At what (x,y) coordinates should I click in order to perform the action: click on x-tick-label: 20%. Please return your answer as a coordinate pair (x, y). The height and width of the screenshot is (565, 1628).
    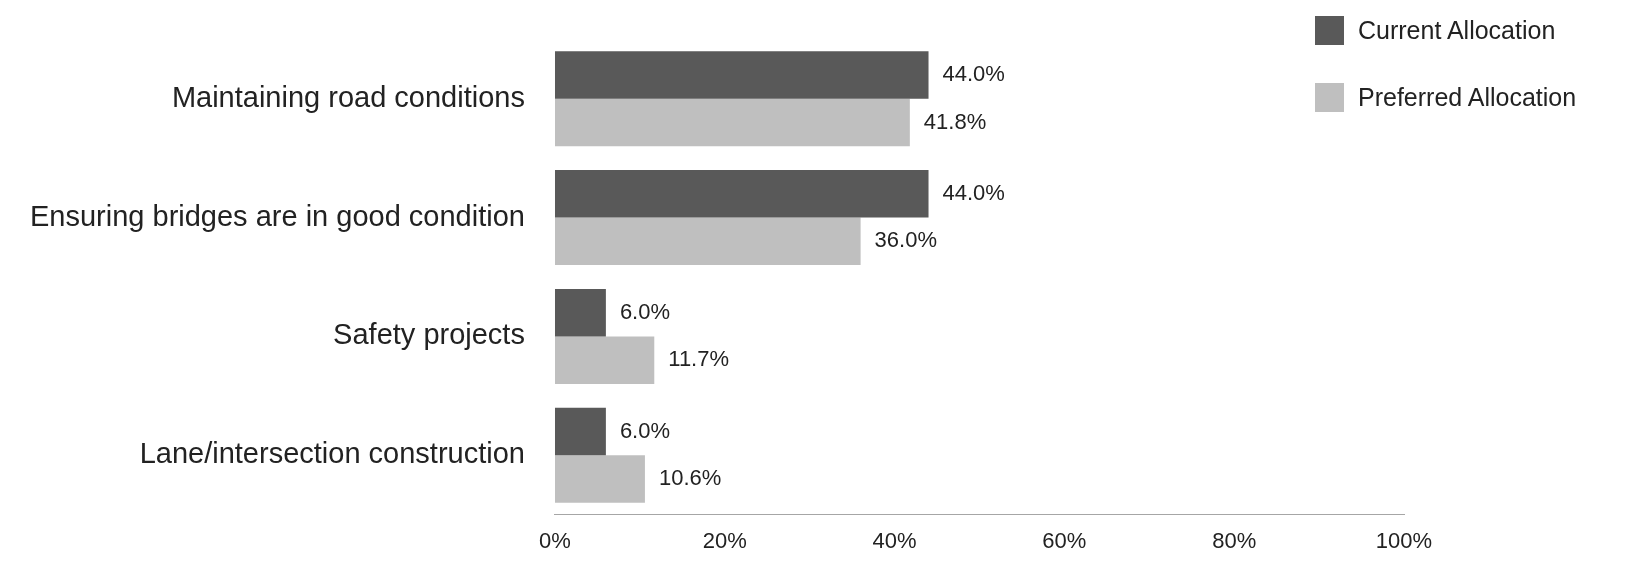
    Looking at the image, I should click on (724, 540).